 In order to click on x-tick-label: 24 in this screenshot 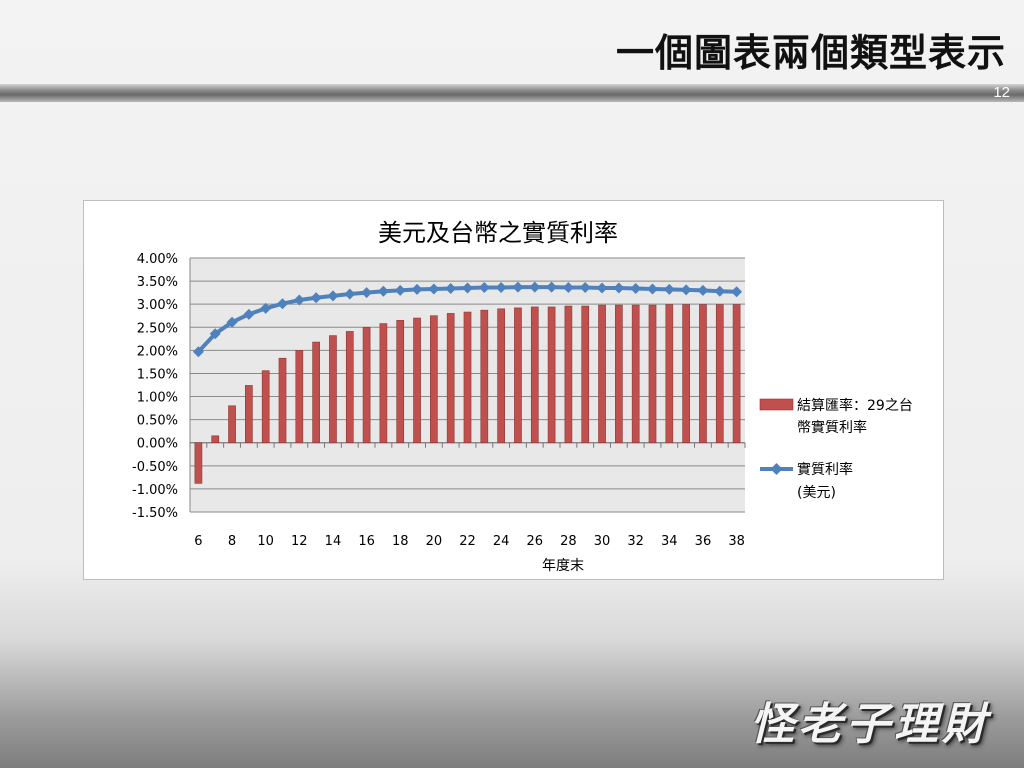, I will do `click(501, 541)`.